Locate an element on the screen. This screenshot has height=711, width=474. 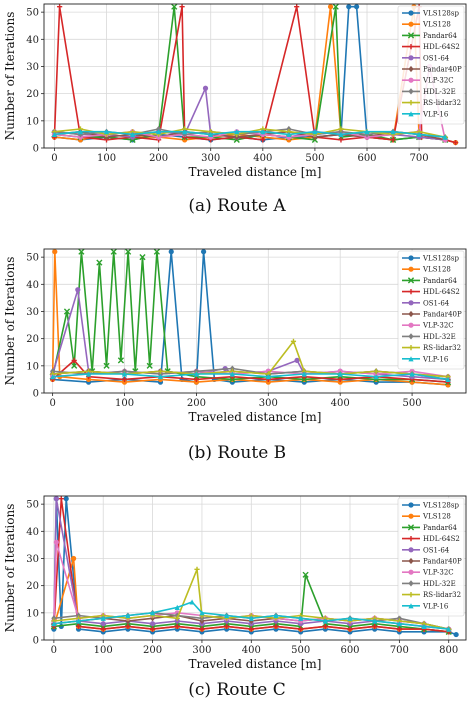
legend-item: HDL-64S2 is located at coordinates (431, 47).